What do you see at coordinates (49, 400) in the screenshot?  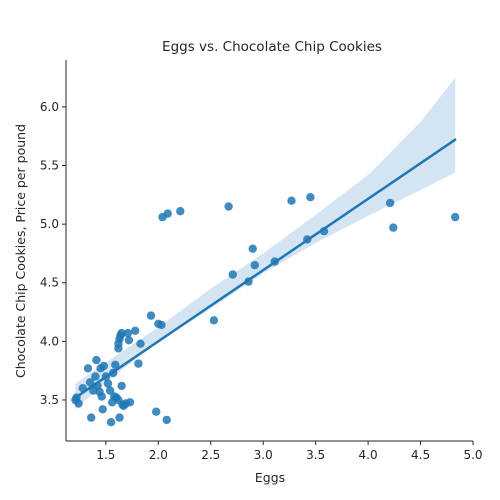 I see `y-tick-label: 3.5` at bounding box center [49, 400].